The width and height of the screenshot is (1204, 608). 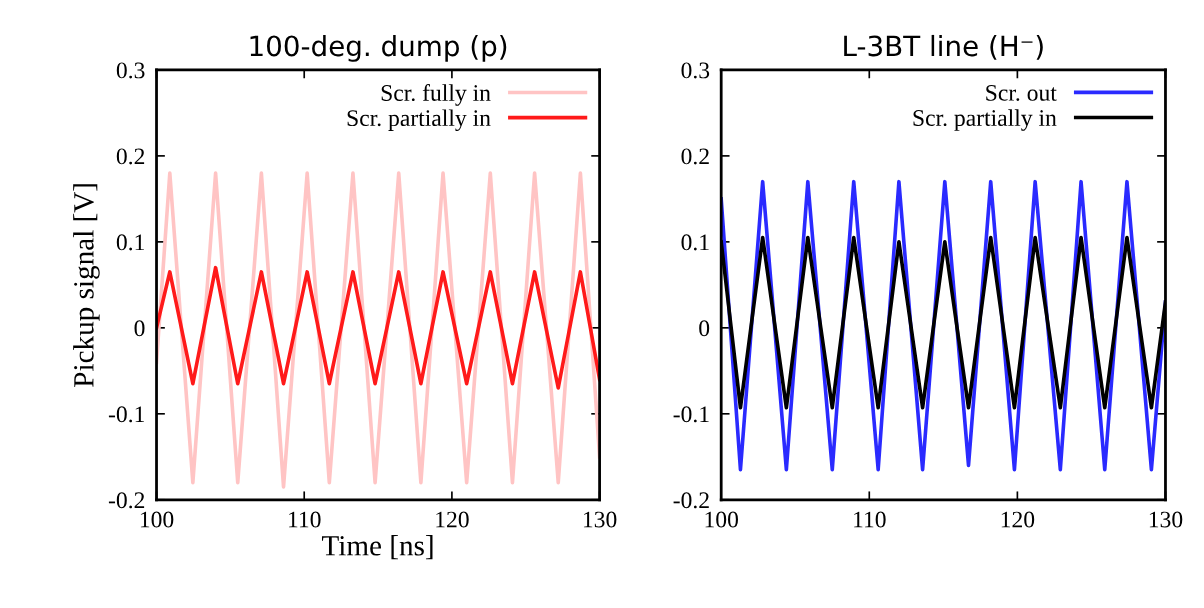 What do you see at coordinates (1021, 92) in the screenshot?
I see `legend-label: Scr. out` at bounding box center [1021, 92].